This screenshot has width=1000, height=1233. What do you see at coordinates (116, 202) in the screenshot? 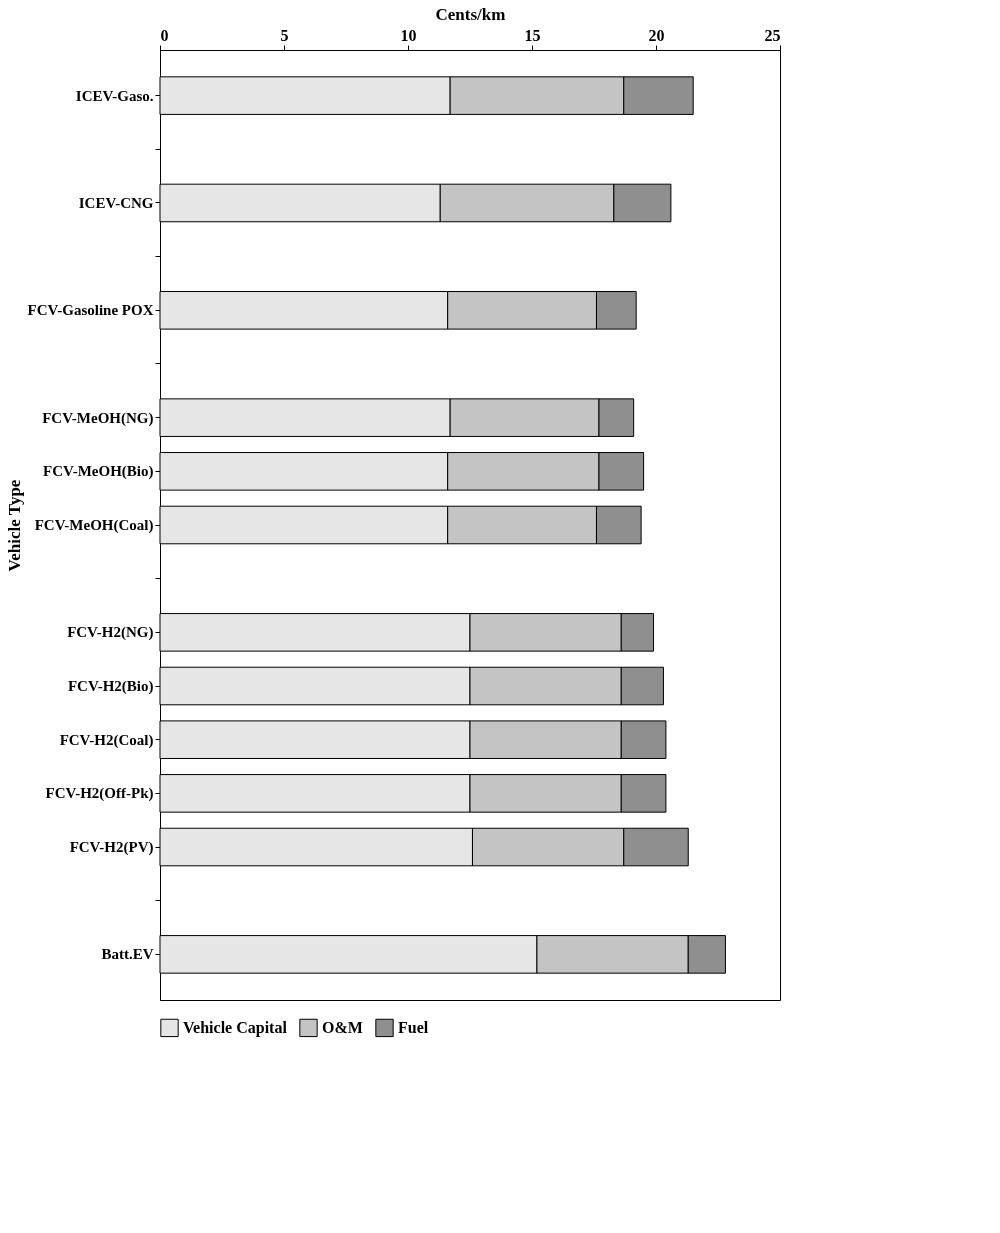
I see `y-tick-label: ICEV-CNG` at bounding box center [116, 202].